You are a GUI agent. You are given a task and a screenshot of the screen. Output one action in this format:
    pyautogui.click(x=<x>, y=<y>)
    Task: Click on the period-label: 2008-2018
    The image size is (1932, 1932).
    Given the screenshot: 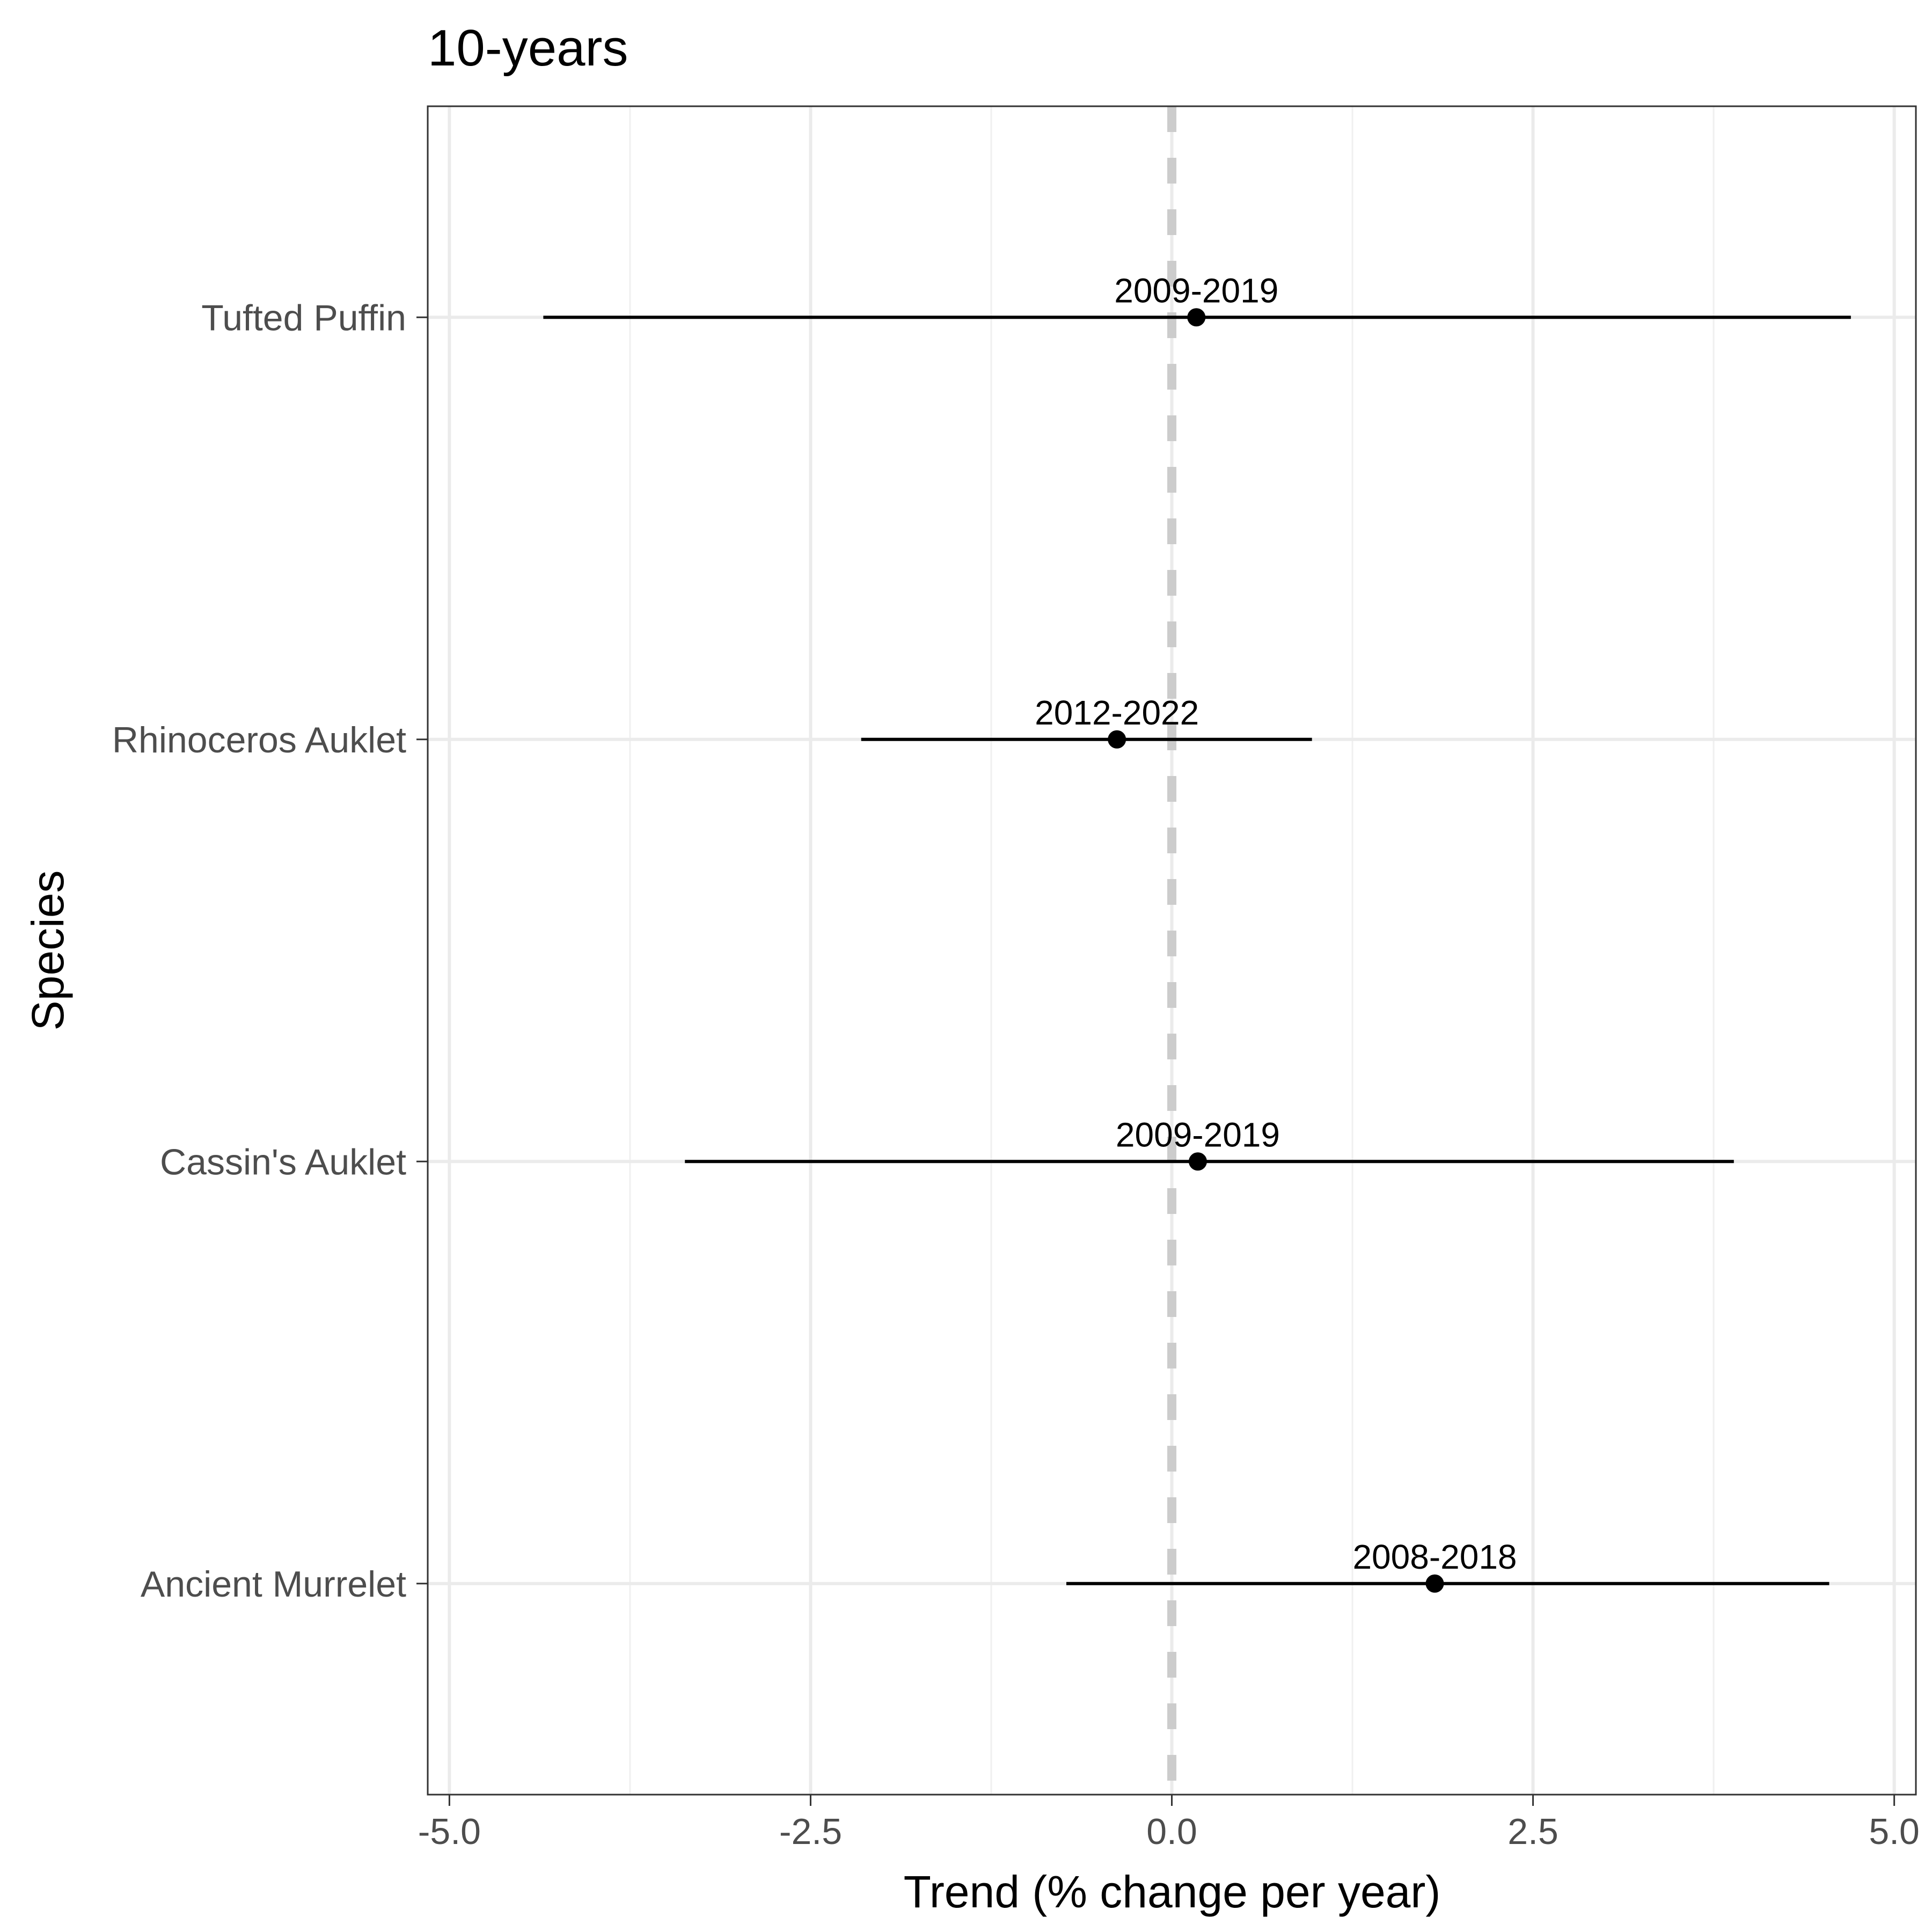 What is the action you would take?
    pyautogui.click(x=1434, y=1557)
    